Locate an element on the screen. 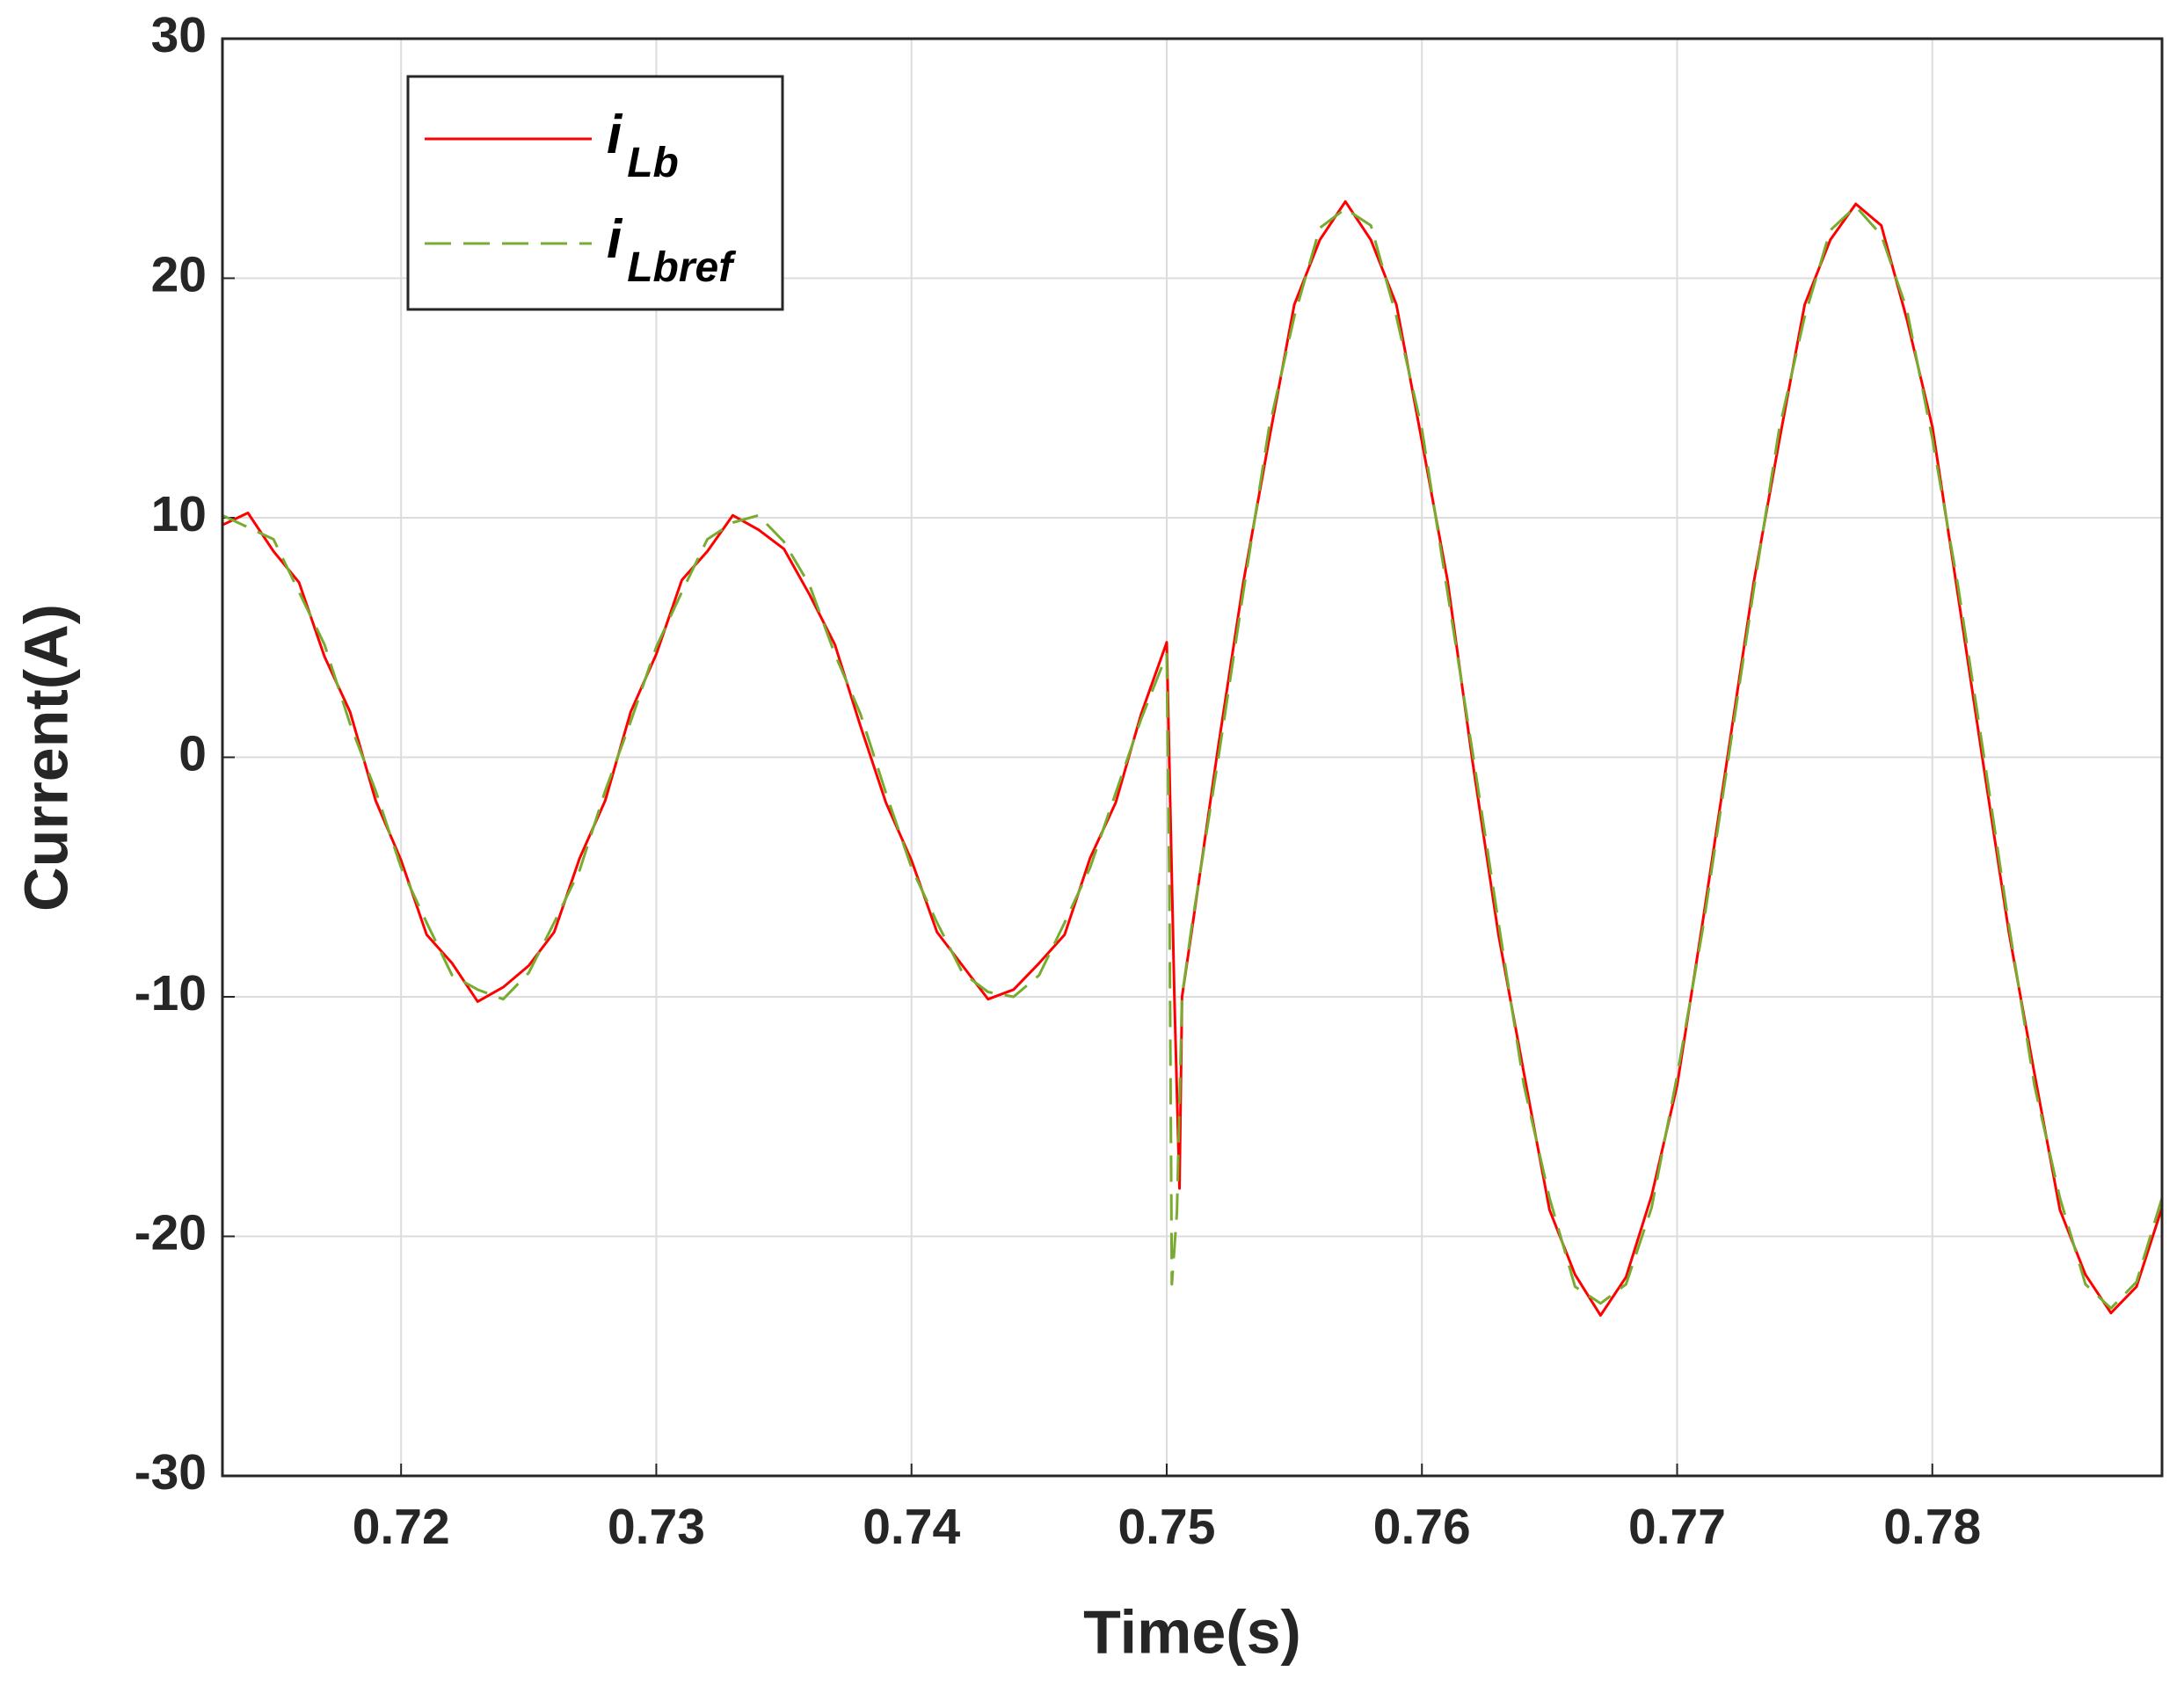 The height and width of the screenshot is (1693, 2184). x-tick-label: 0.78 is located at coordinates (1932, 1527).